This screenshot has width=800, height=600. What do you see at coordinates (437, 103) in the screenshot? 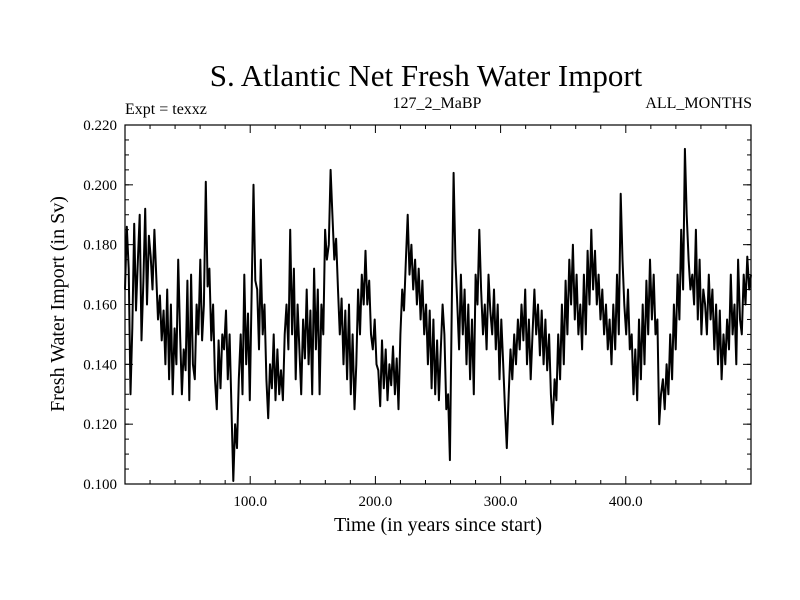
I see `chart-subtitle-center: 127_2_MaBP` at bounding box center [437, 103].